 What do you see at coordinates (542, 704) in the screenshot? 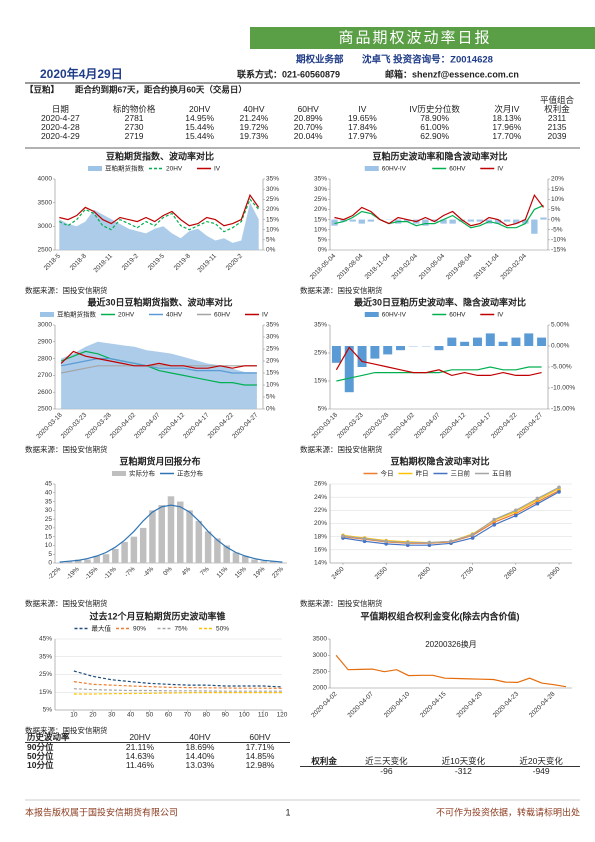
I see `x-tick-label: 2020-04-28` at bounding box center [542, 704].